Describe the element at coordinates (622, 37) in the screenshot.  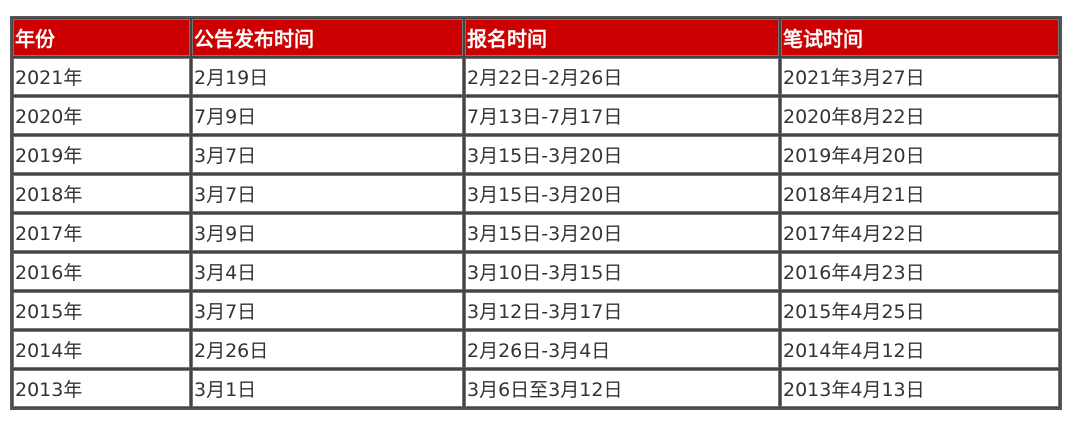
I see `header-registration-period: 报名时间` at that location.